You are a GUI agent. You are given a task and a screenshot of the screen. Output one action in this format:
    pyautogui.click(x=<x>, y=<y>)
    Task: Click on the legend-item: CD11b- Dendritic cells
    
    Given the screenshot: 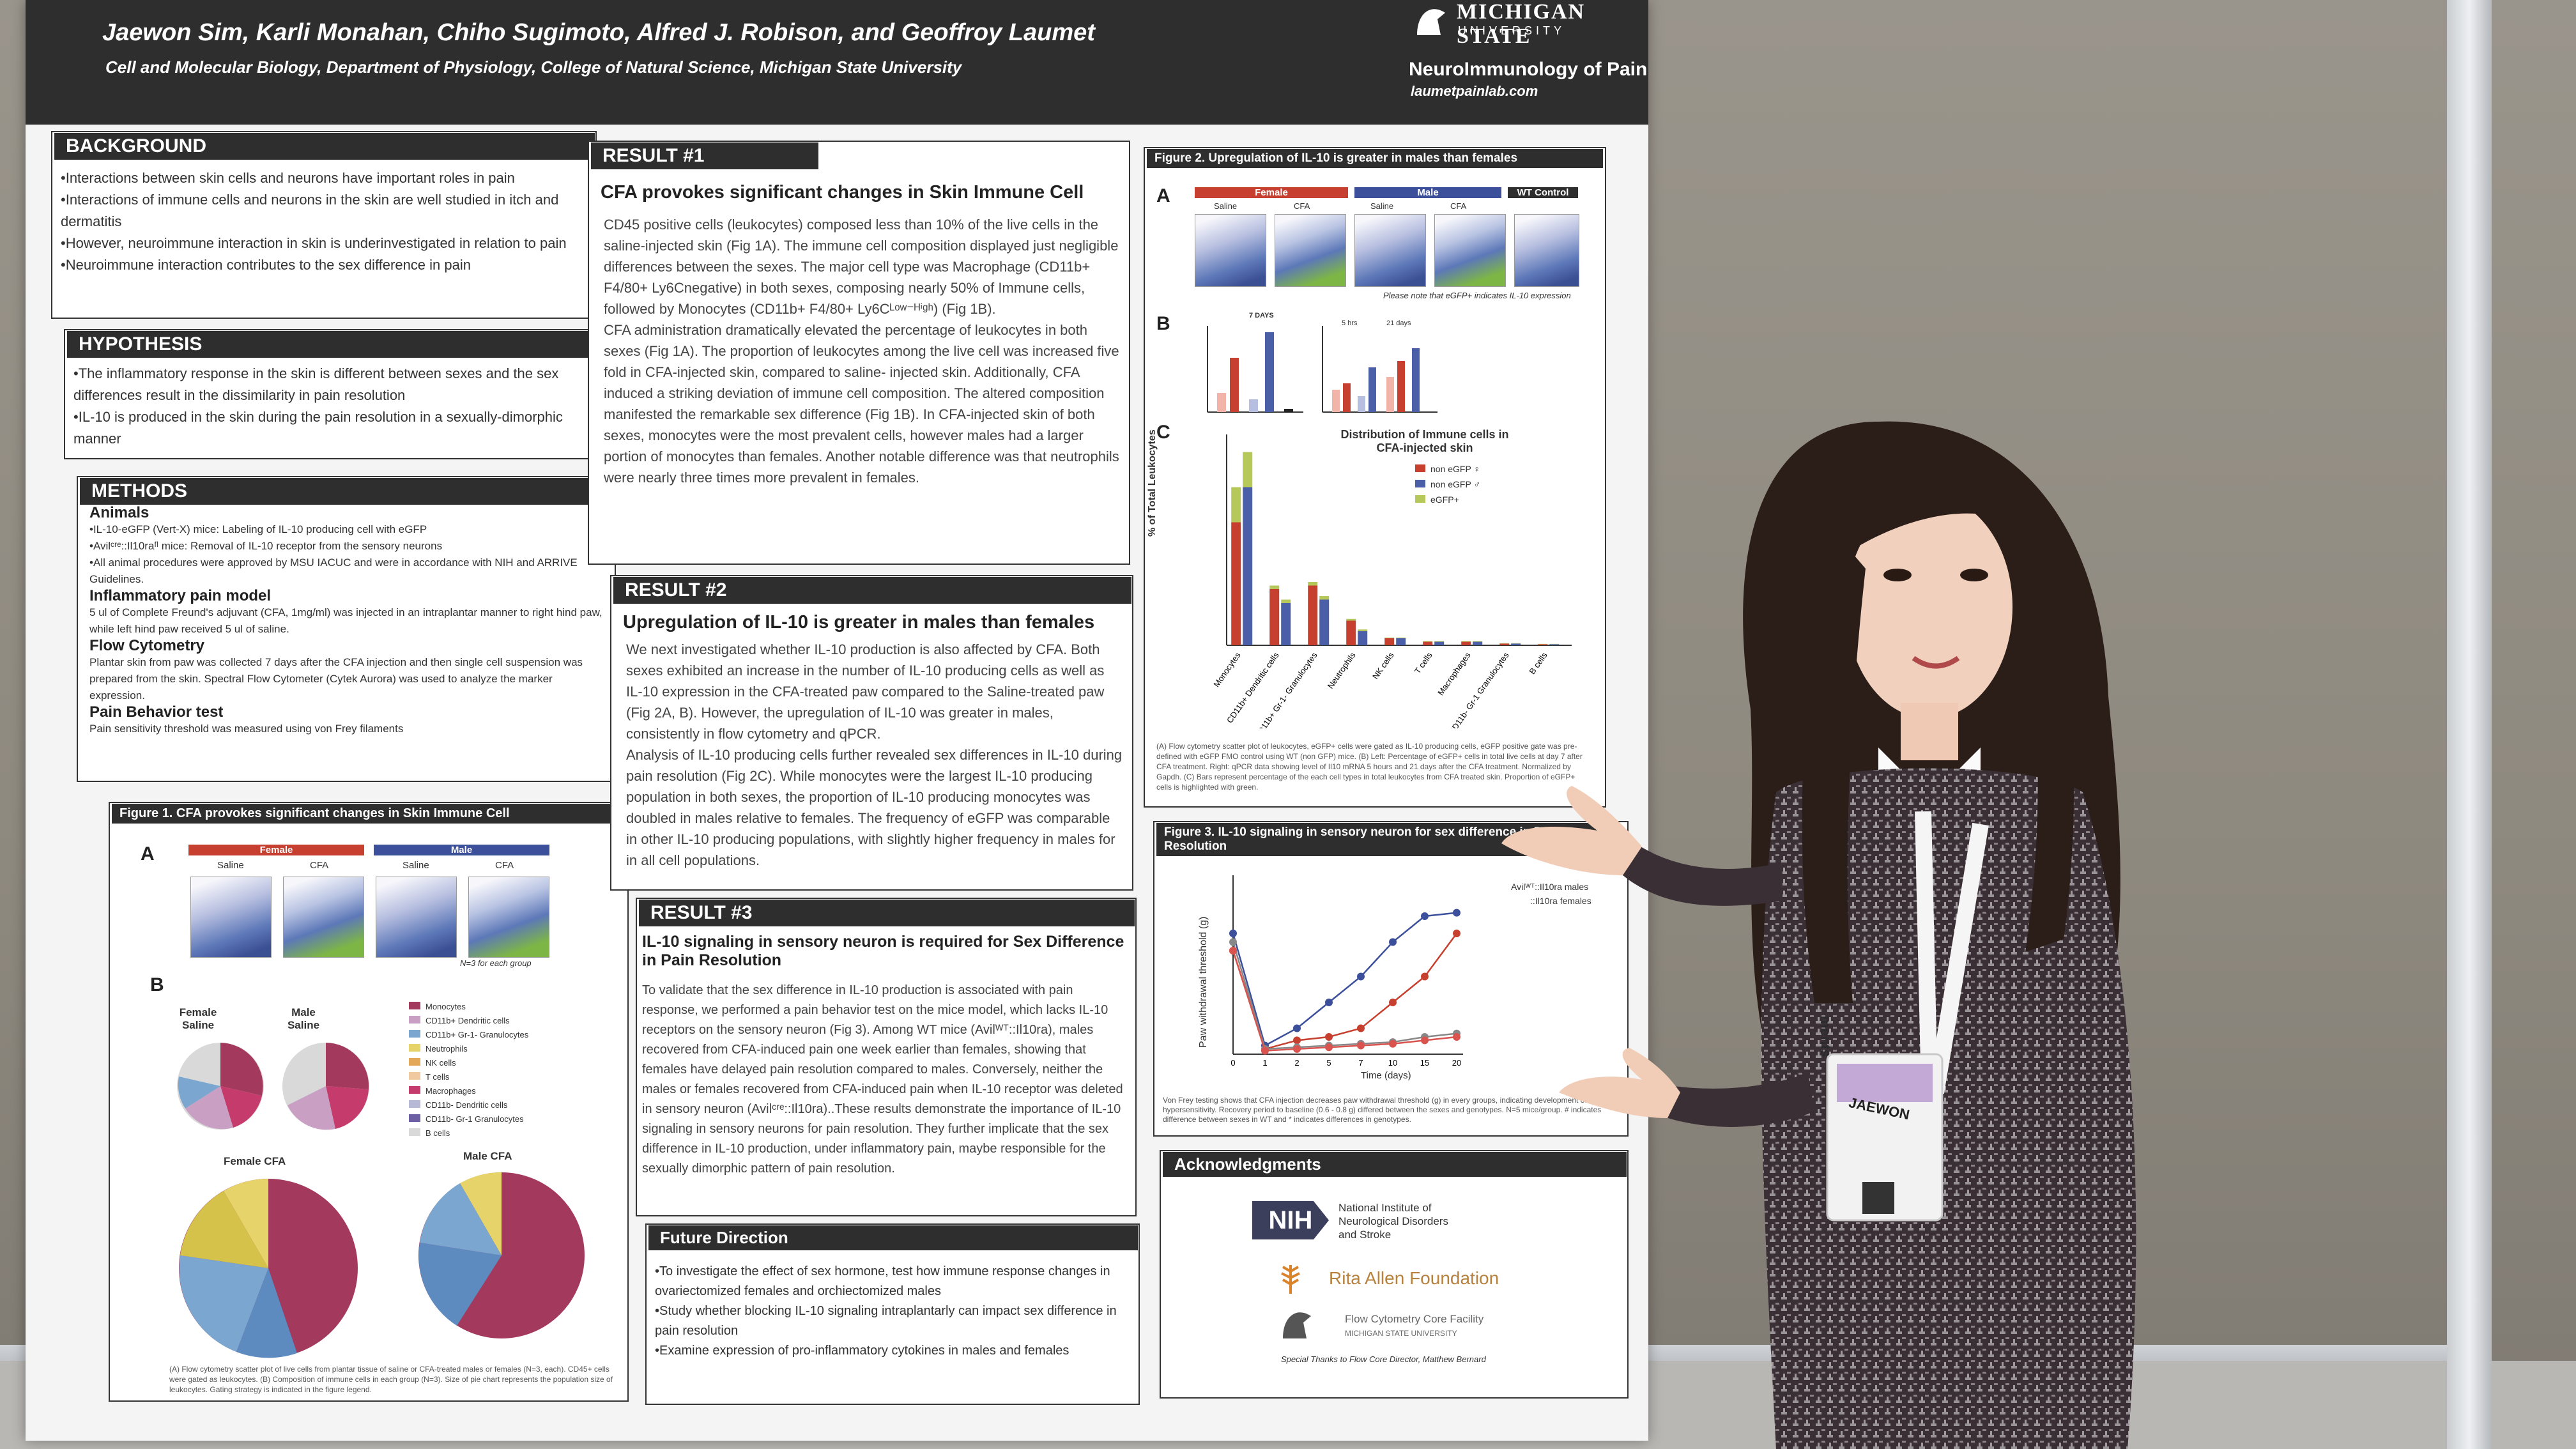 What is the action you would take?
    pyautogui.click(x=514, y=1105)
    